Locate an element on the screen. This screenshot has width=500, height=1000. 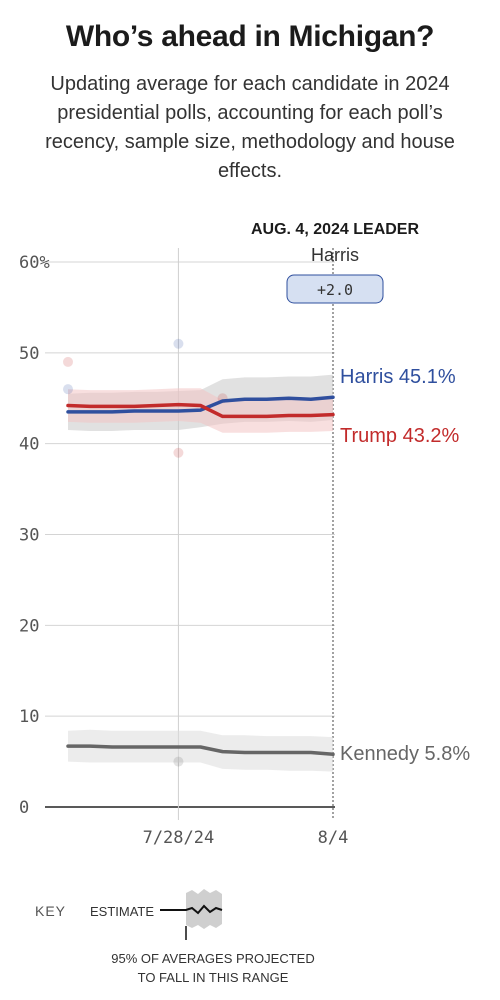
line-harris is located at coordinates (200, 404).